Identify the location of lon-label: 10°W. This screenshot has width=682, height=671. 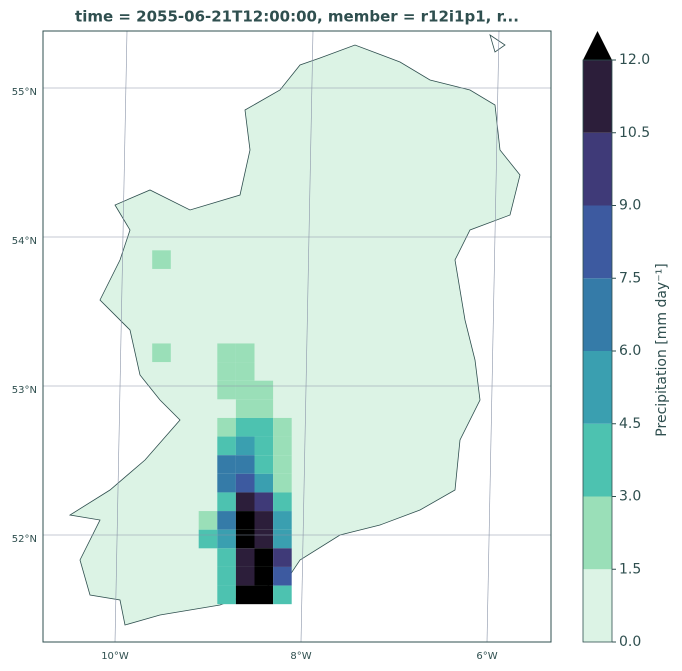
(115, 656).